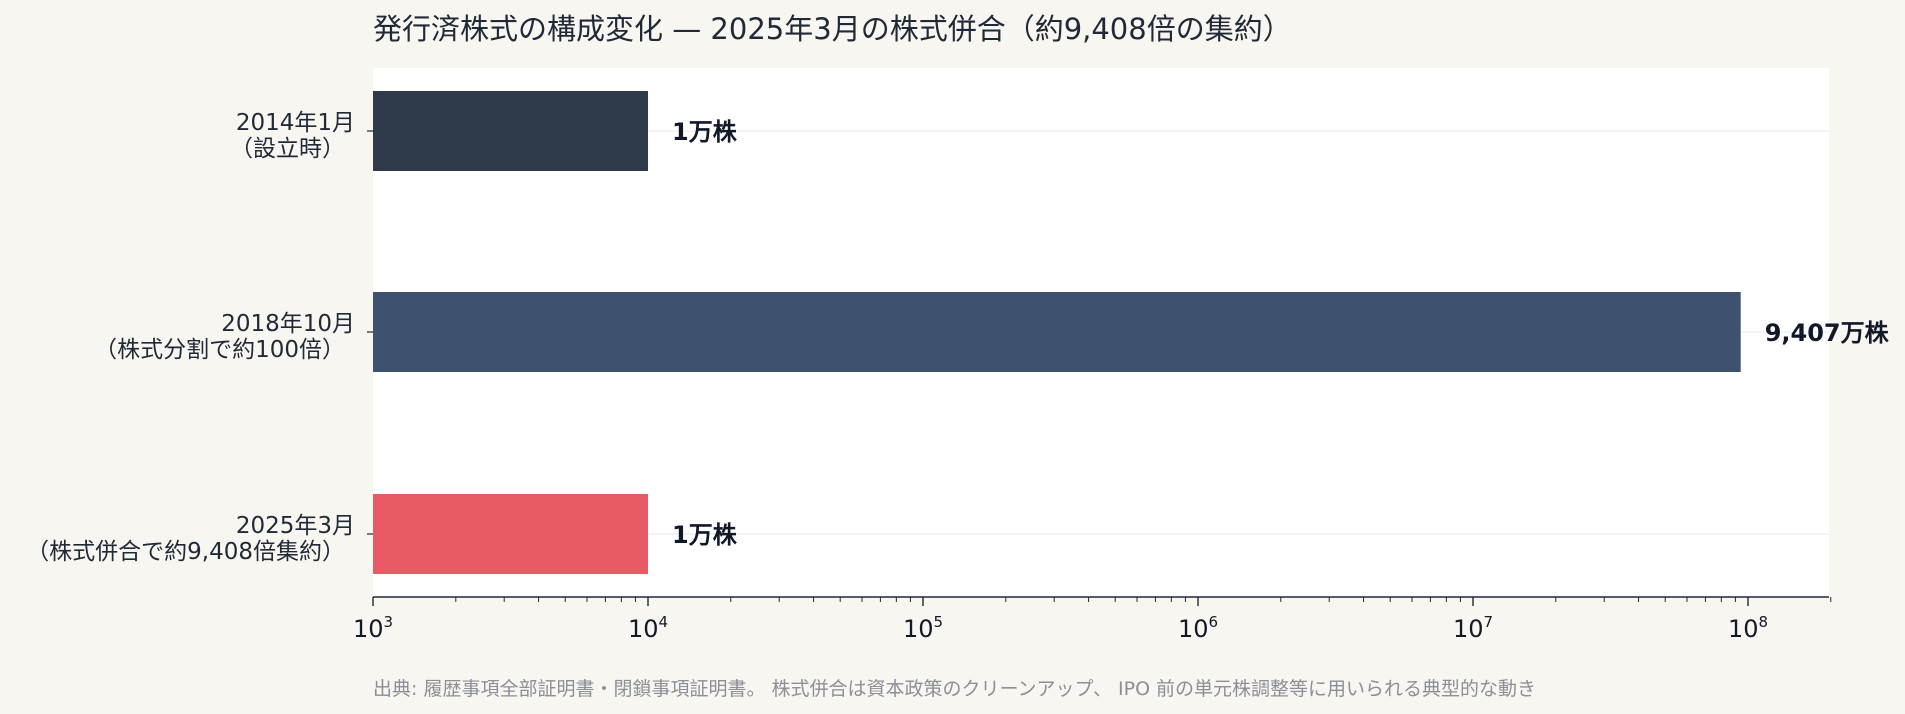 The image size is (1905, 714). Describe the element at coordinates (185, 552) in the screenshot. I see `category-label-3-line2: （株式併合で約9,408倍集約）` at that location.